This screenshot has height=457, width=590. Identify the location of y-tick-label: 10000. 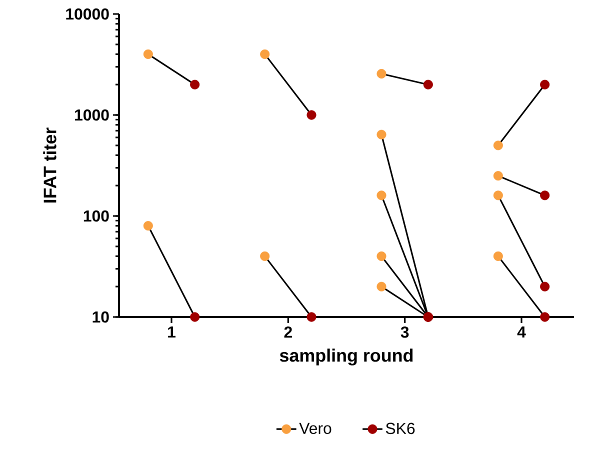
(87, 14).